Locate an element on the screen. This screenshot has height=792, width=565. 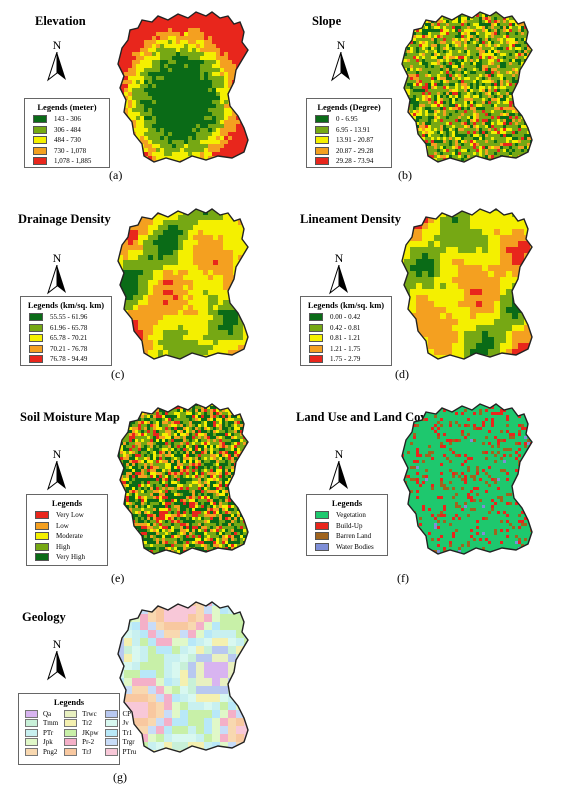
legend-item: Low is located at coordinates (67, 526).